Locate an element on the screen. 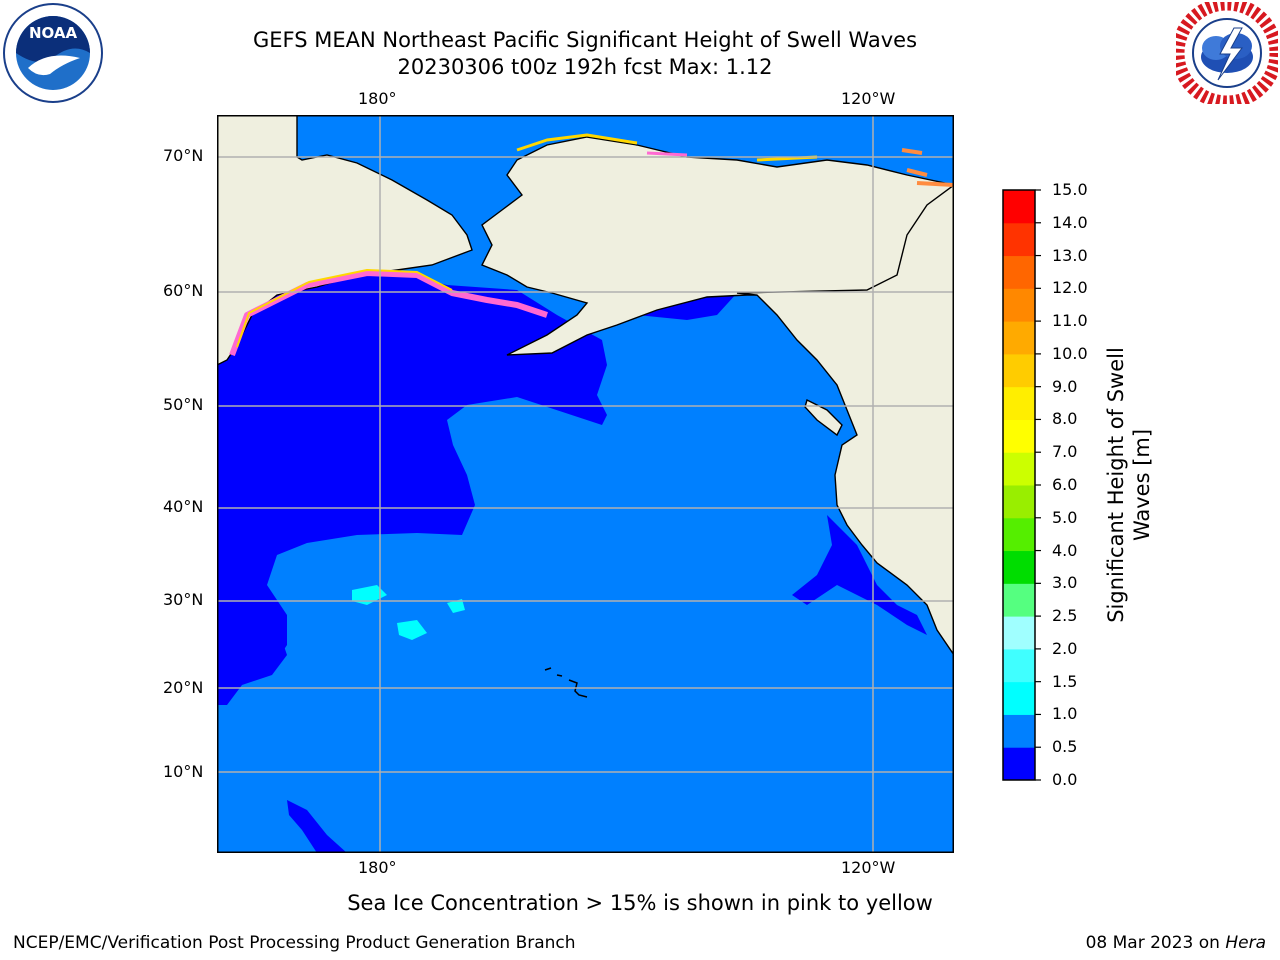  nws-logo is located at coordinates (1225, 54).